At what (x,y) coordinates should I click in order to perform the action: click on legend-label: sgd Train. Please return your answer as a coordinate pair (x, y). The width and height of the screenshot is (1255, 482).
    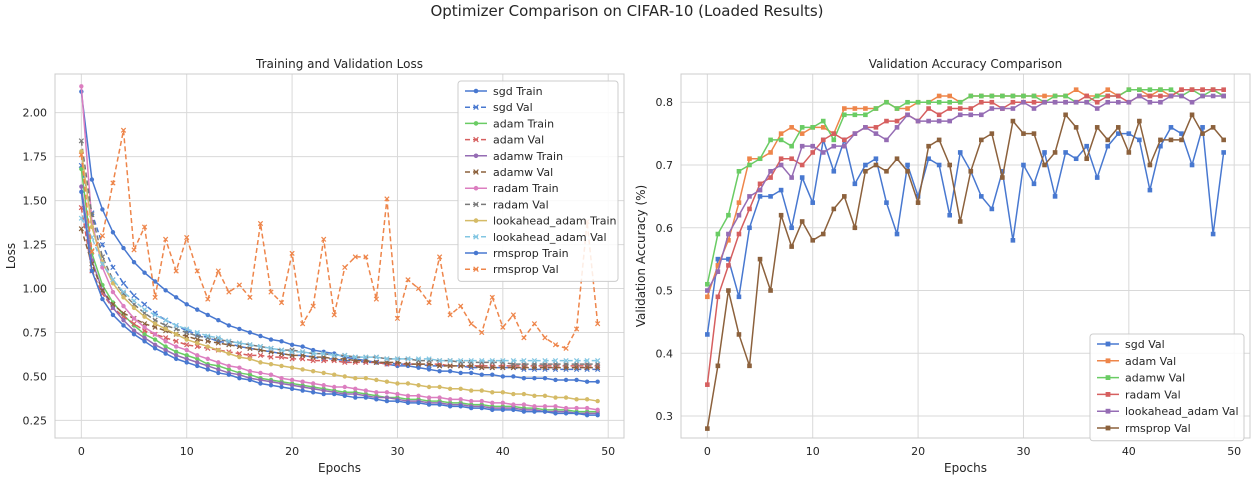
    Looking at the image, I should click on (518, 91).